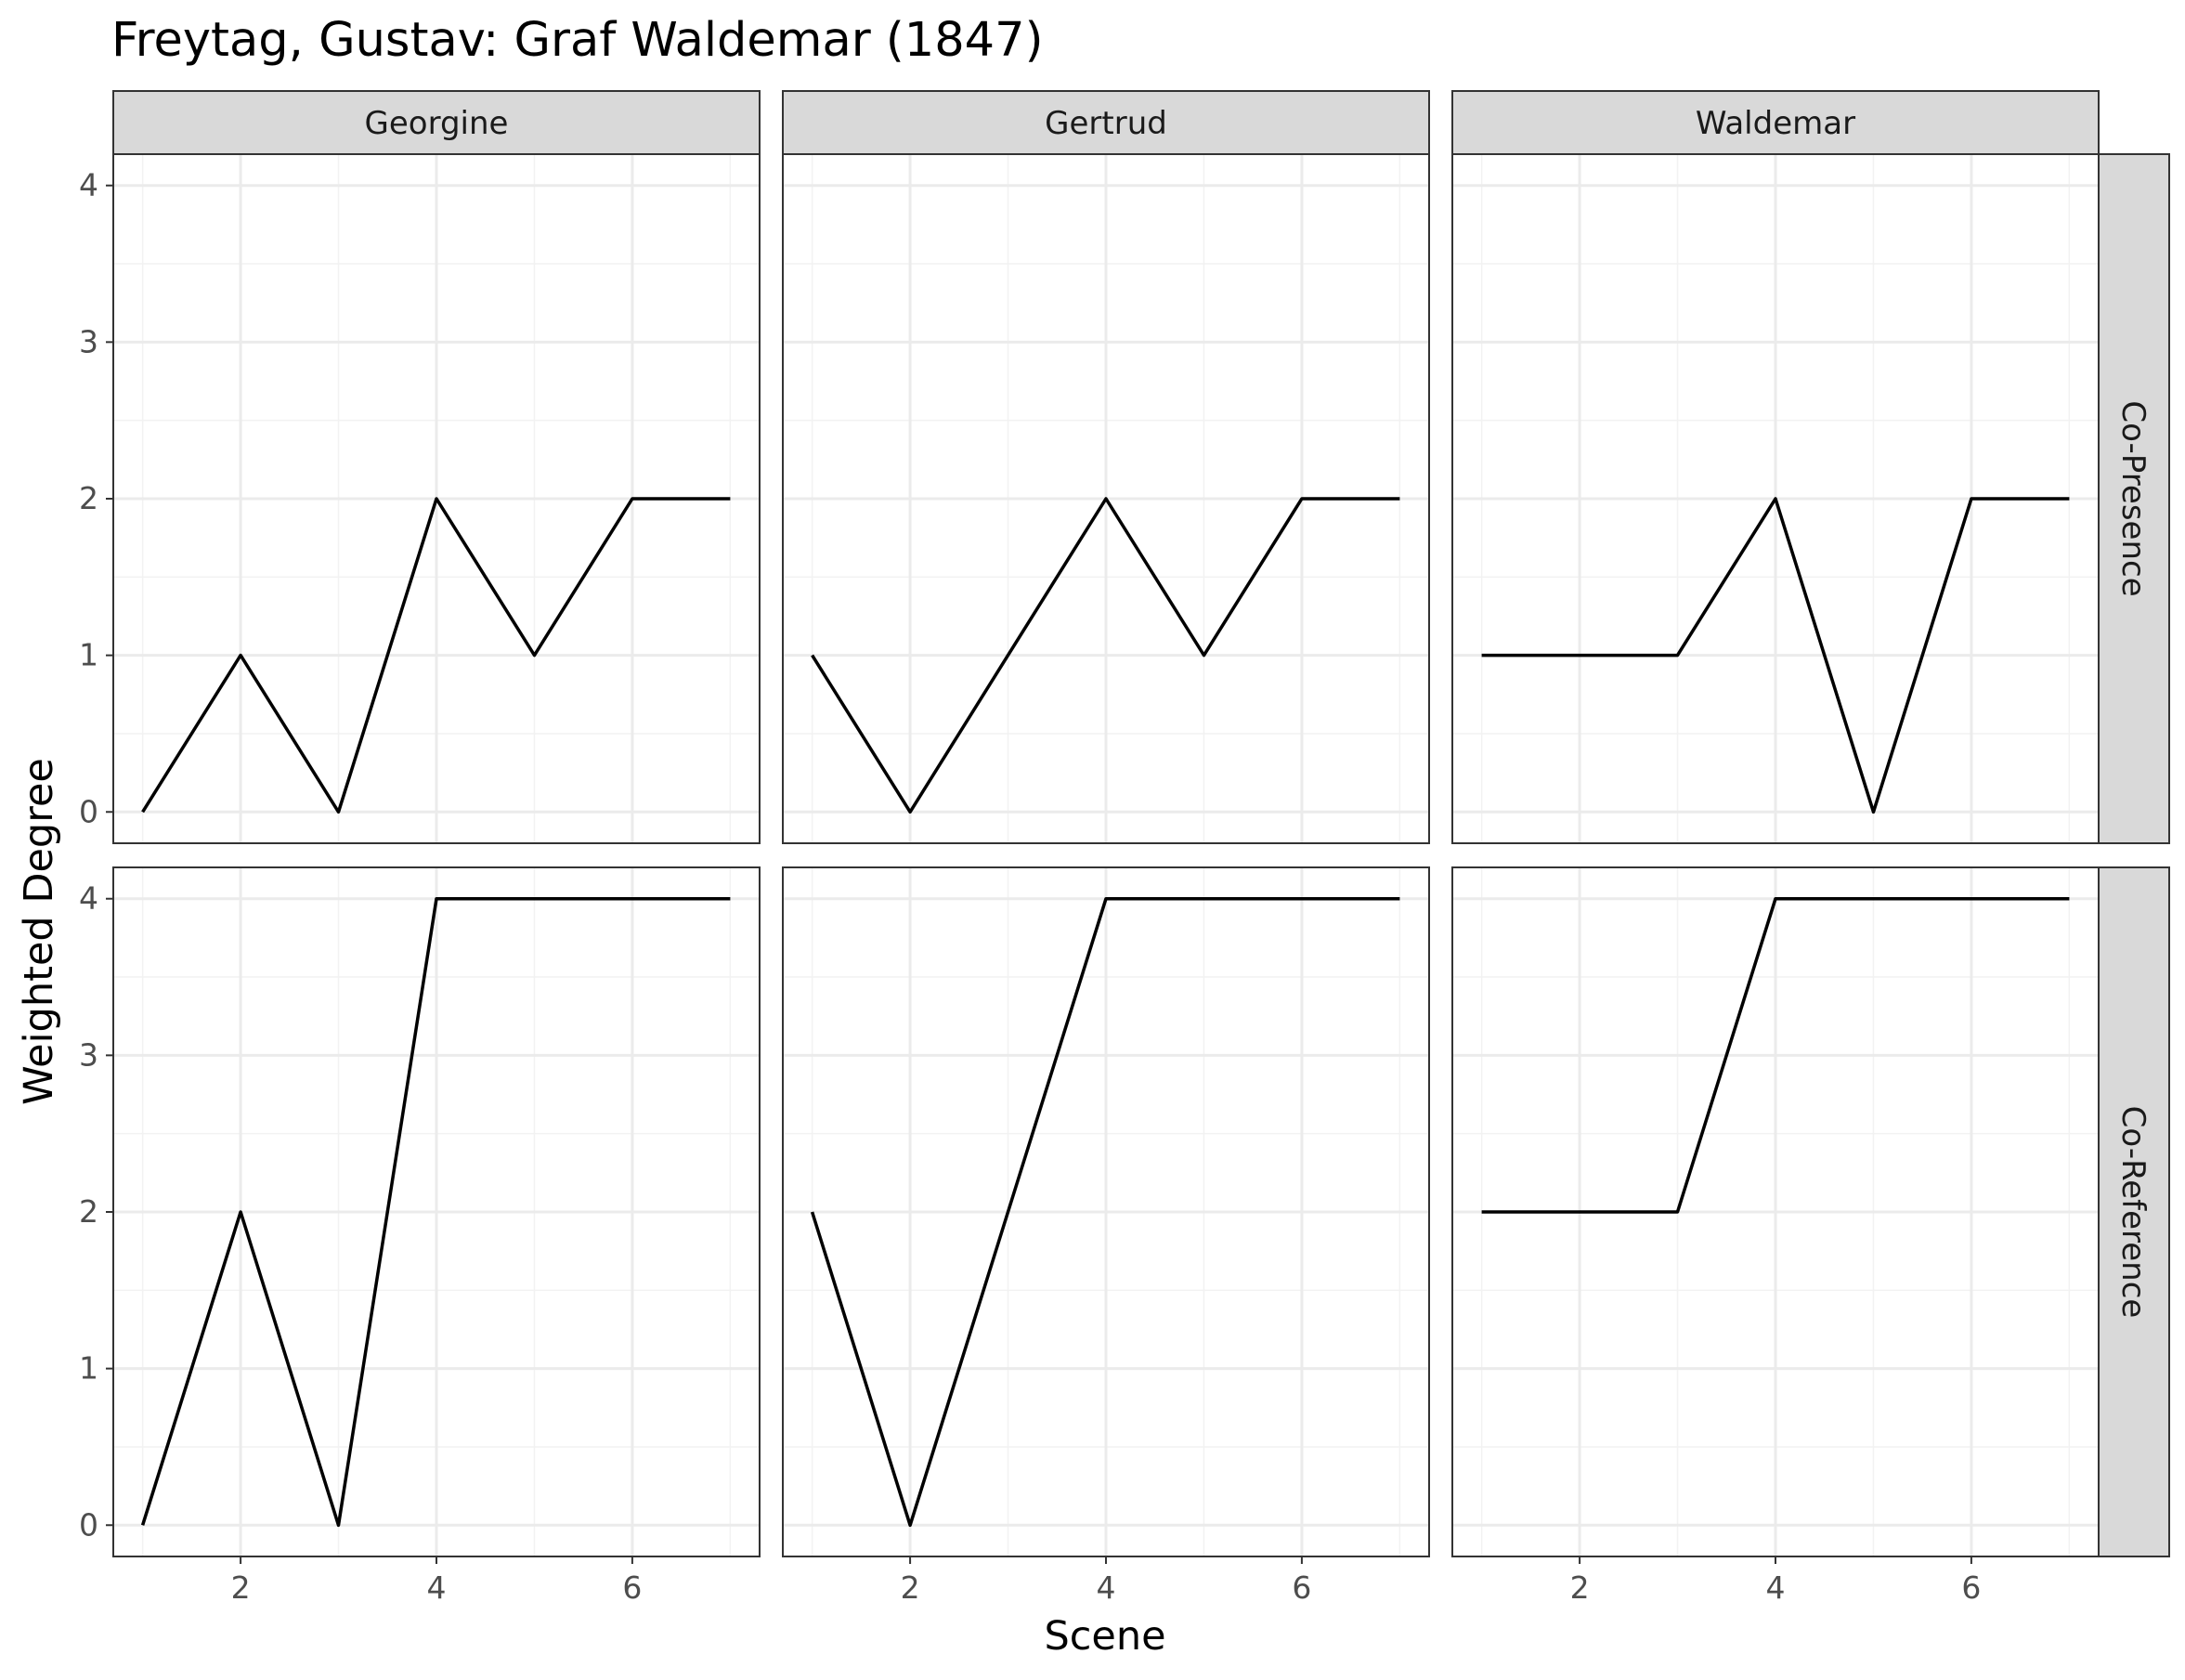 Image resolution: width=2185 pixels, height=1680 pixels. I want to click on strip-waldemar, so click(1775, 122).